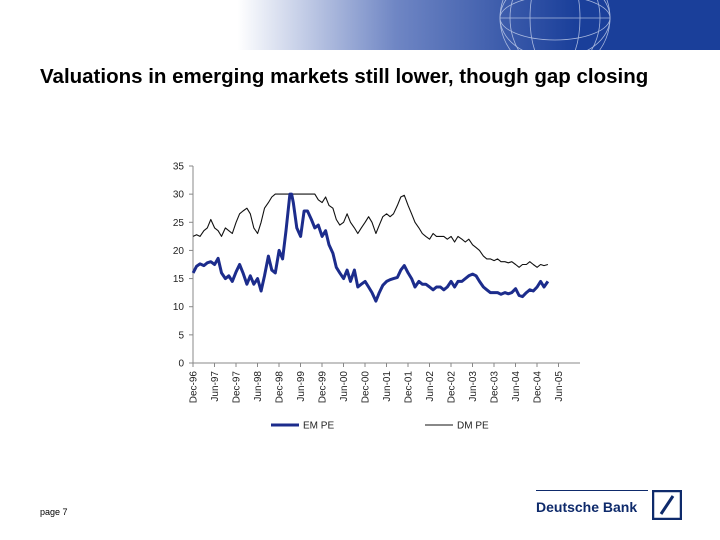 The image size is (720, 540). I want to click on series-line-dm-pe, so click(370, 230).